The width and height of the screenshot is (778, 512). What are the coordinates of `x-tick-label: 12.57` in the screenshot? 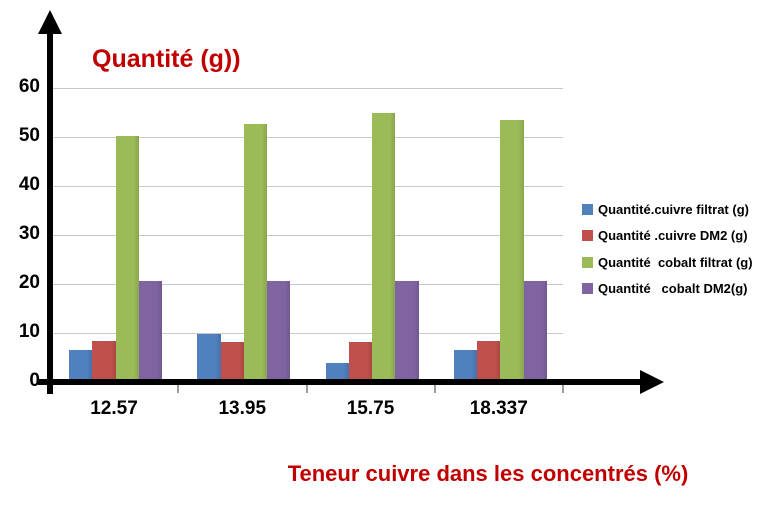 It's located at (114, 408).